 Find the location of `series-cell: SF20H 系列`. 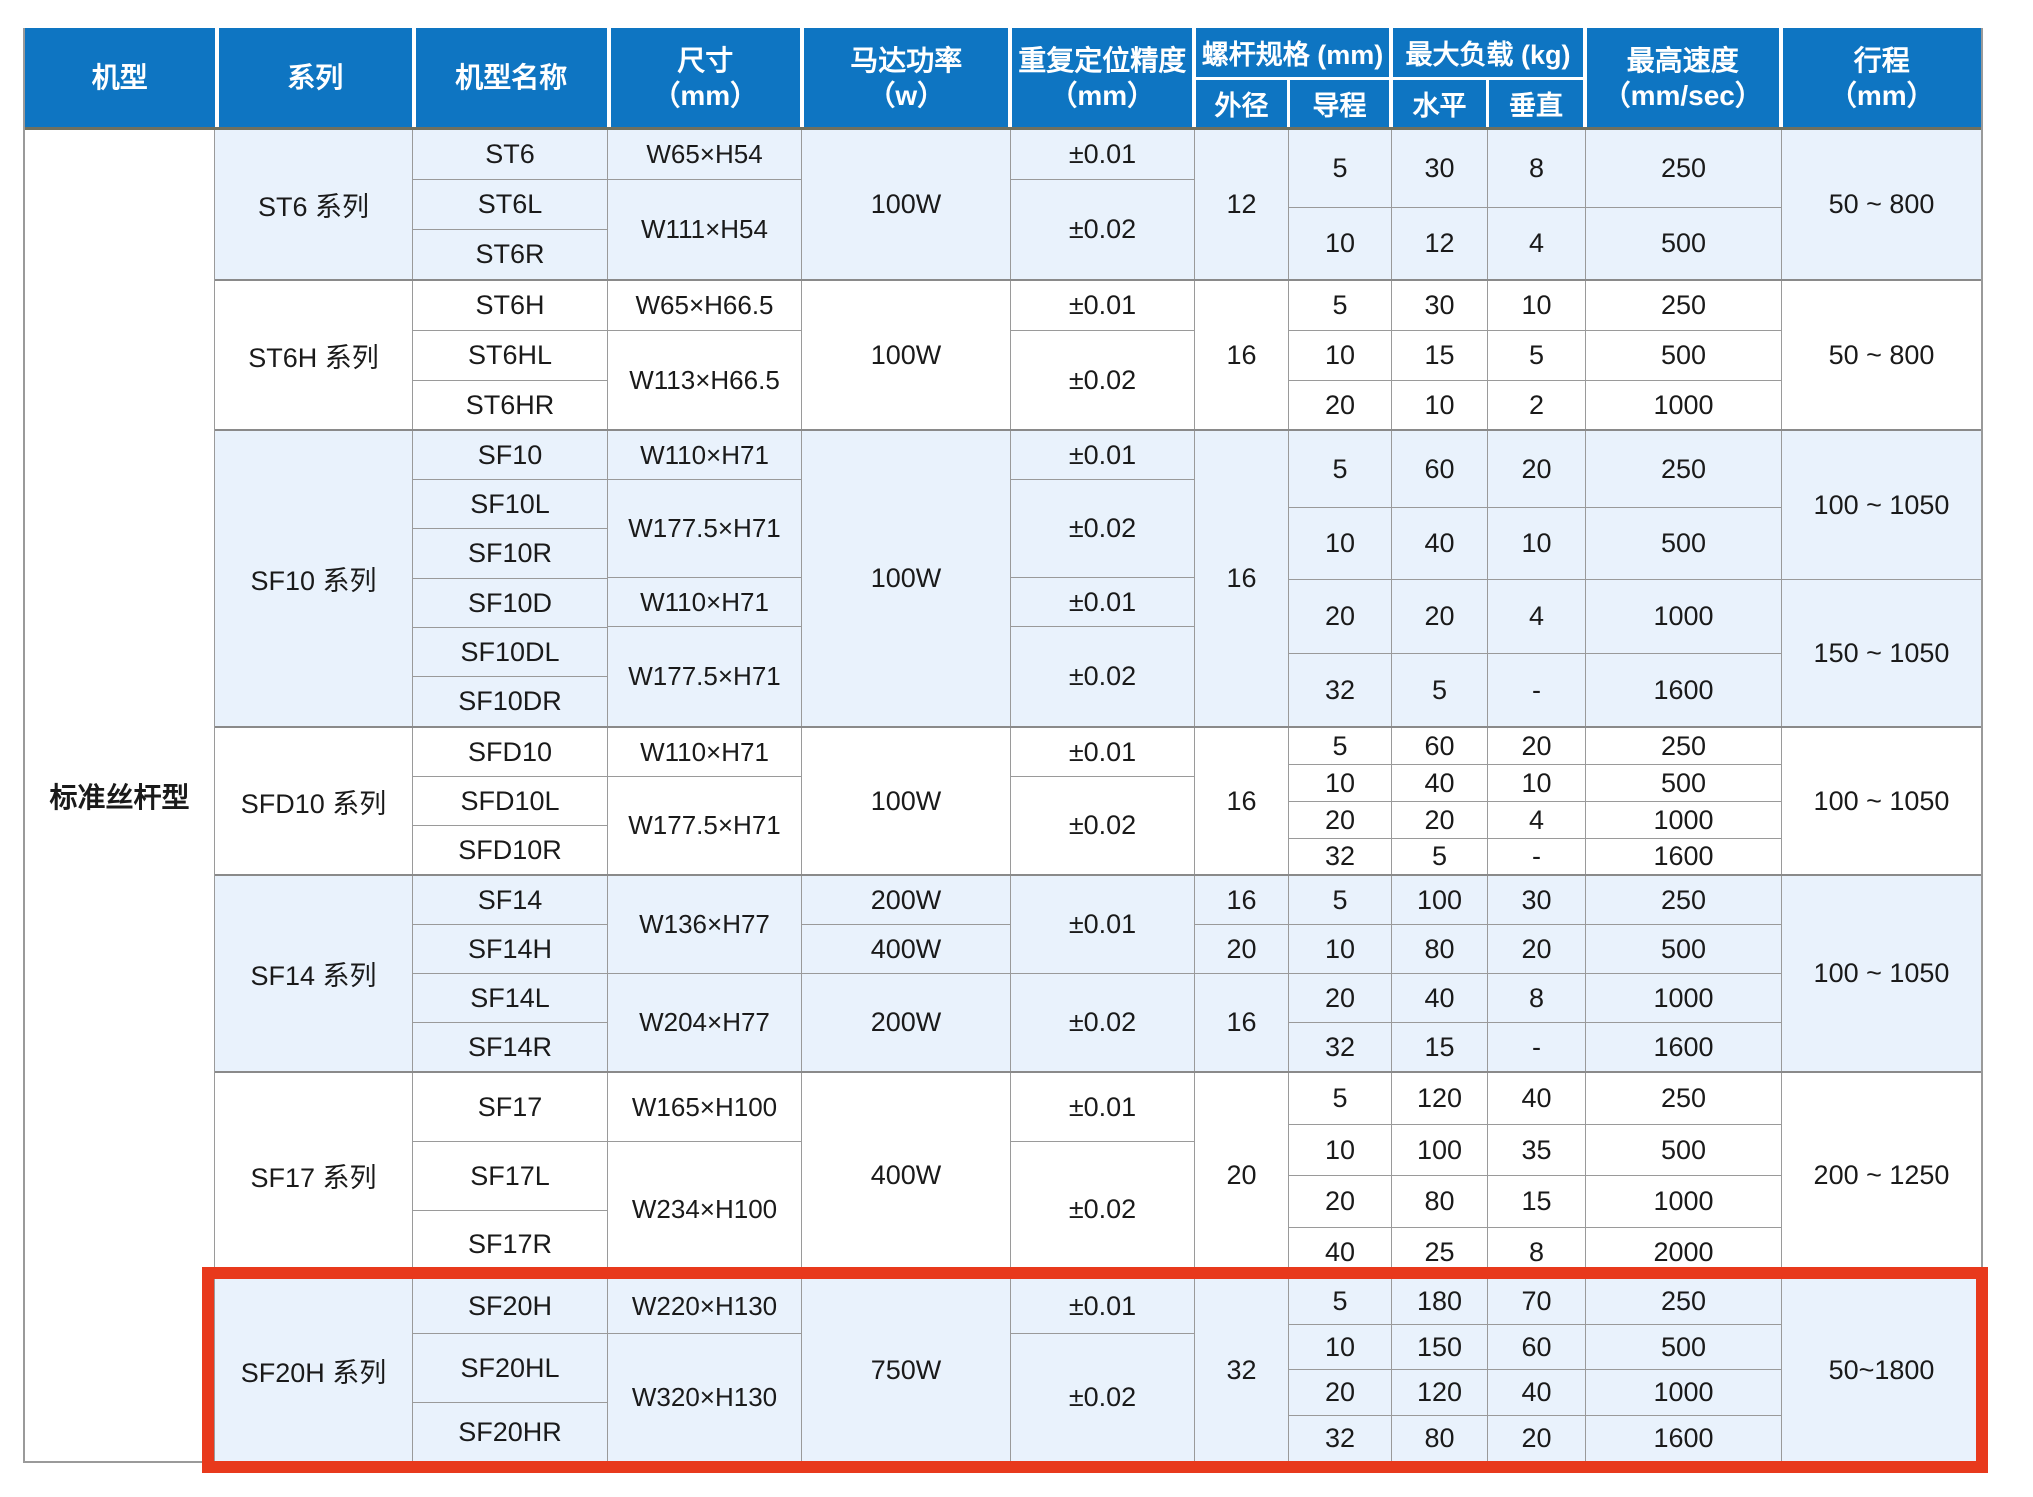

series-cell: SF20H 系列 is located at coordinates (313, 1370).